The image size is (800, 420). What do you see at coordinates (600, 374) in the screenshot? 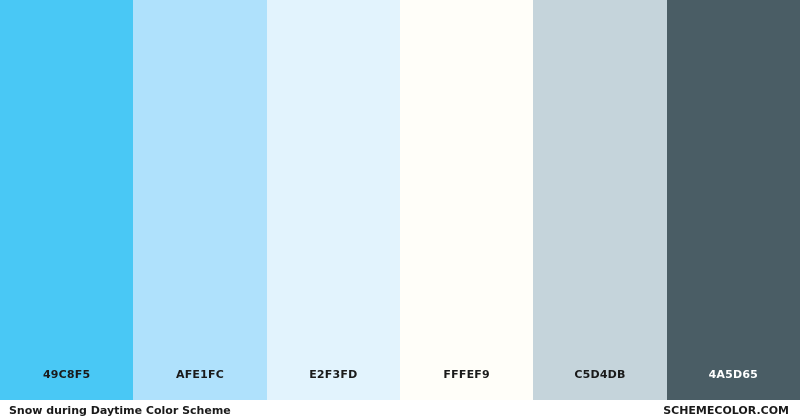
I see `swatch-hex-label: C5D4DB` at bounding box center [600, 374].